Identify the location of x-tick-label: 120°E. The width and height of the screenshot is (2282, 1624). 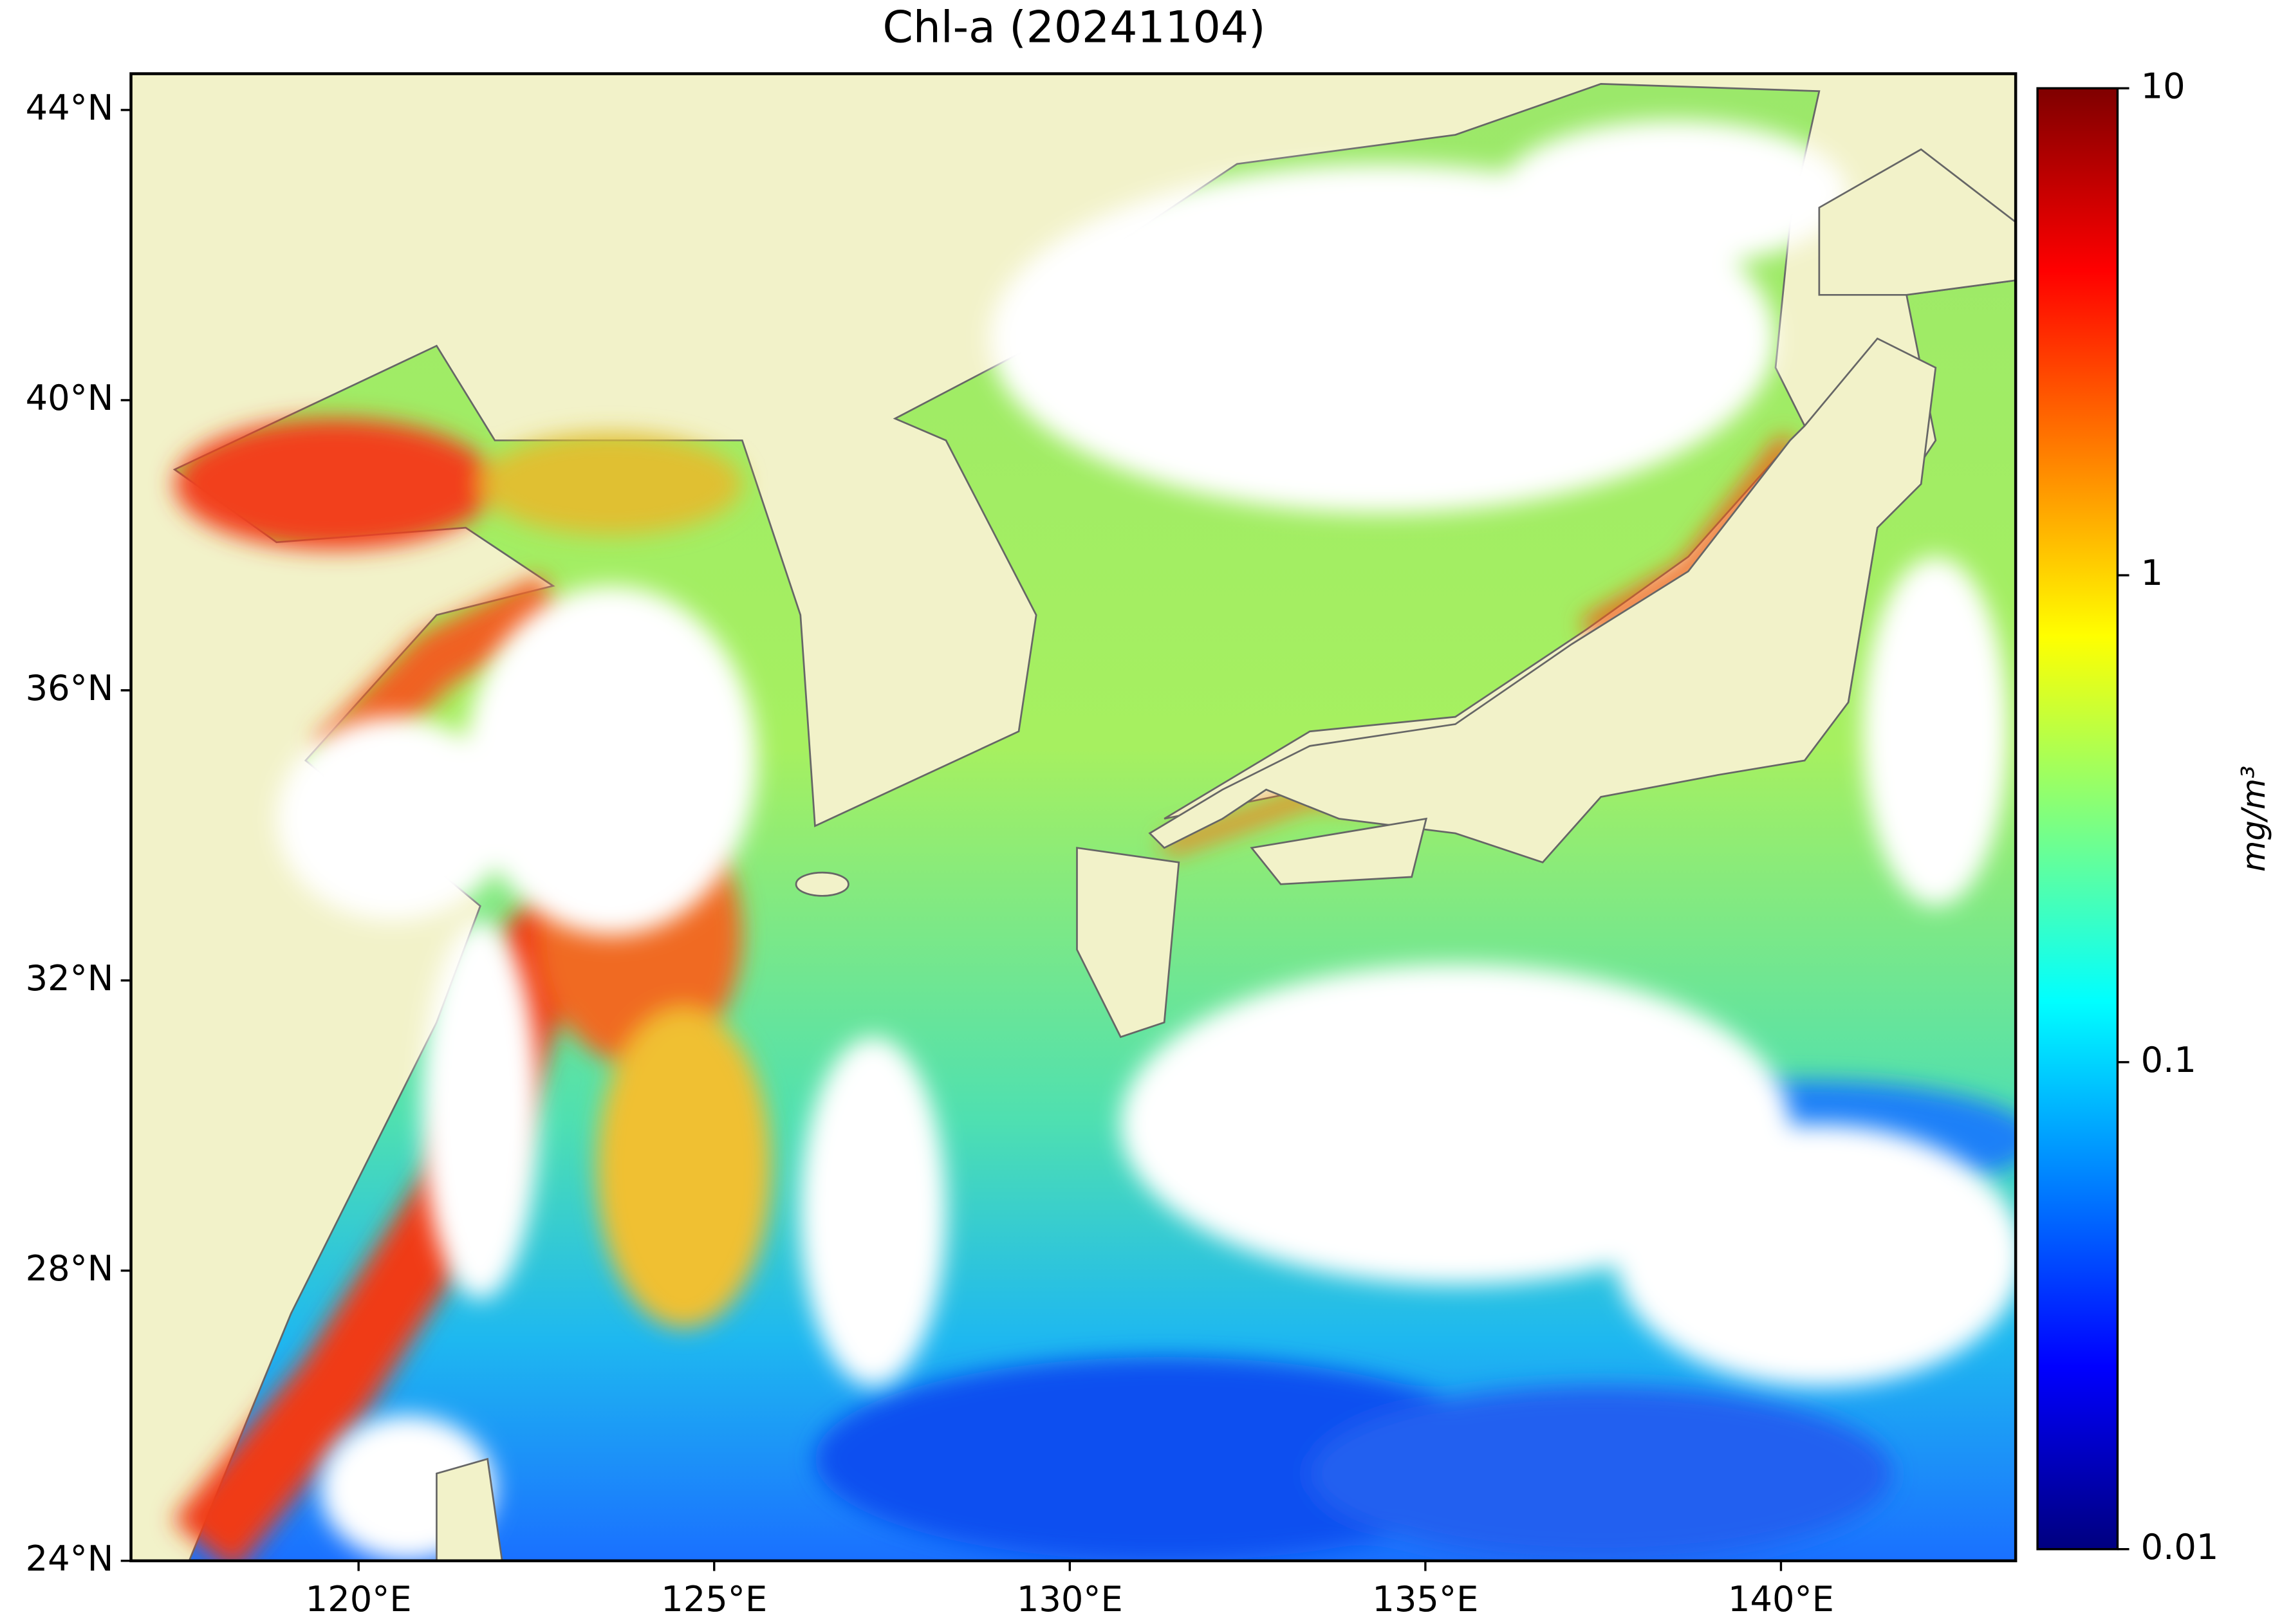
(359, 1599).